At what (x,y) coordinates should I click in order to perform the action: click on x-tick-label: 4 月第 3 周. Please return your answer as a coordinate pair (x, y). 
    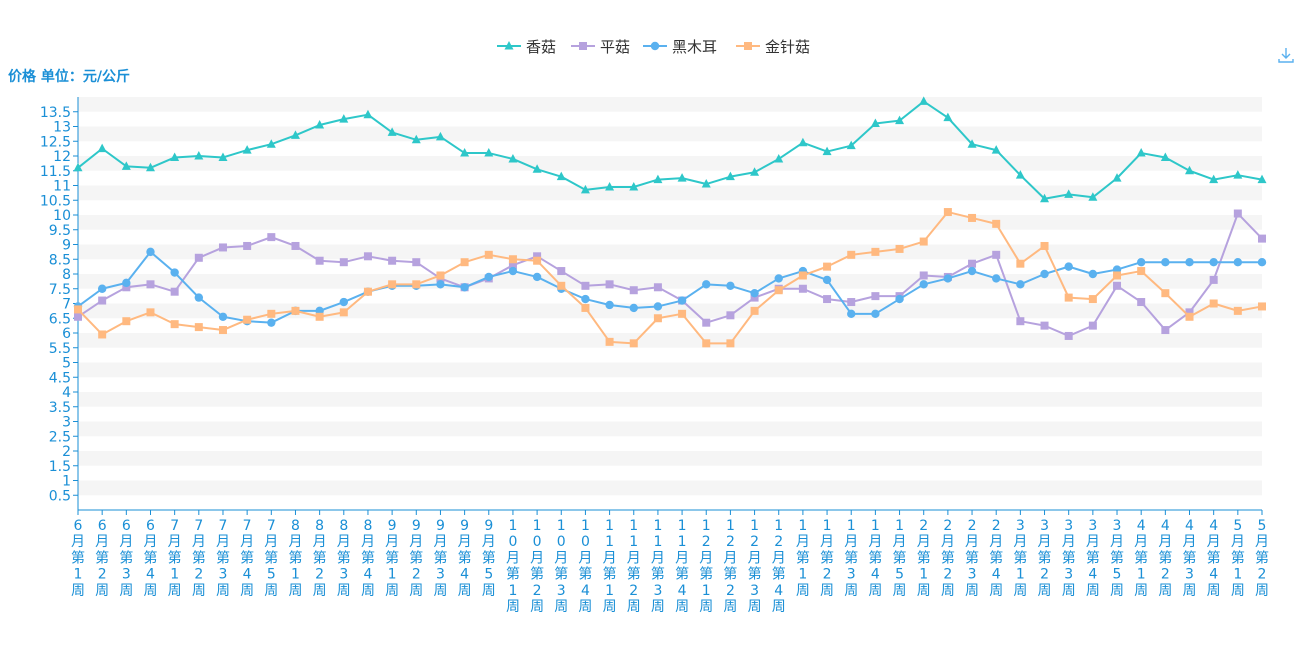
    Looking at the image, I should click on (1190, 558).